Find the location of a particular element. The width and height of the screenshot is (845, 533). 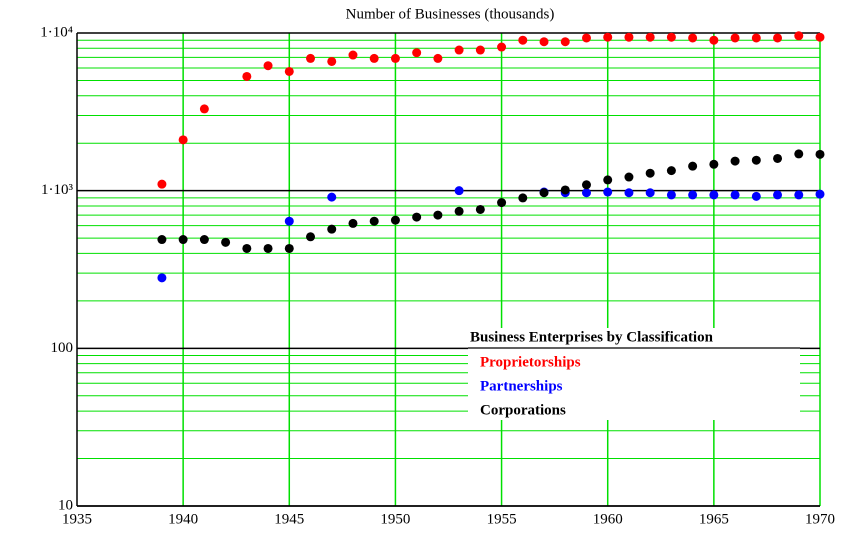

legend-title: Business Enterprises by Classification is located at coordinates (592, 337).